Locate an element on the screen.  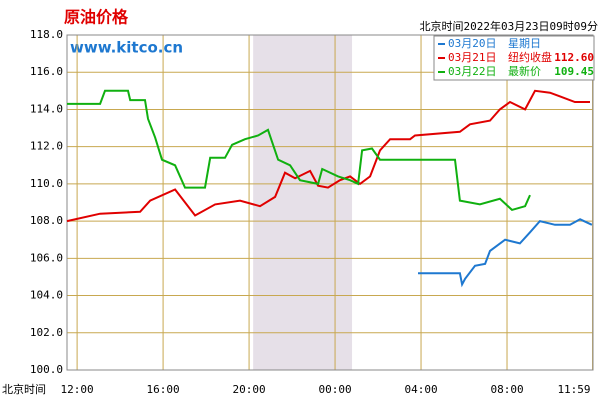
legend-name: 03月21日 is located at coordinates (472, 57).